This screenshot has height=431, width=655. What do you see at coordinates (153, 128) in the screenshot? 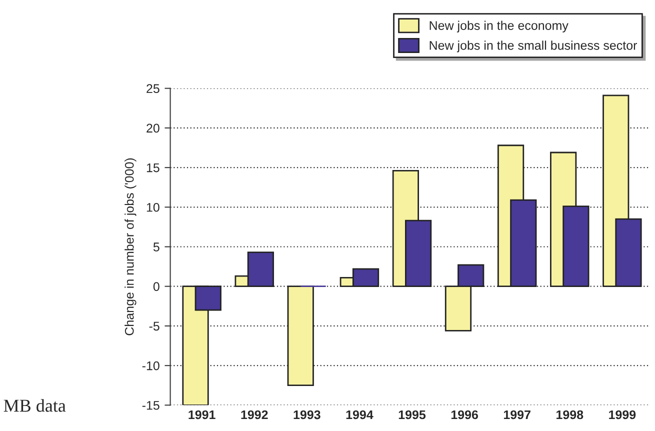
I see `y-tick-label: 20` at bounding box center [153, 128].